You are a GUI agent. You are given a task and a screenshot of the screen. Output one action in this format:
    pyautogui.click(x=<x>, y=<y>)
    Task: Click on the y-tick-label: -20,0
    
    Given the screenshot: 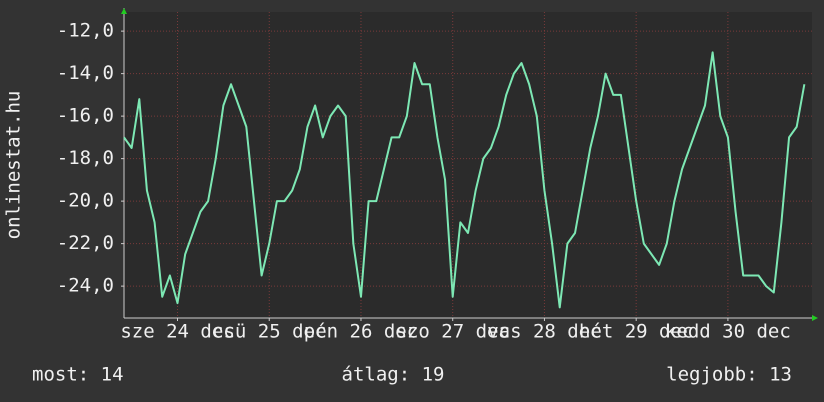 What is the action you would take?
    pyautogui.click(x=85, y=201)
    